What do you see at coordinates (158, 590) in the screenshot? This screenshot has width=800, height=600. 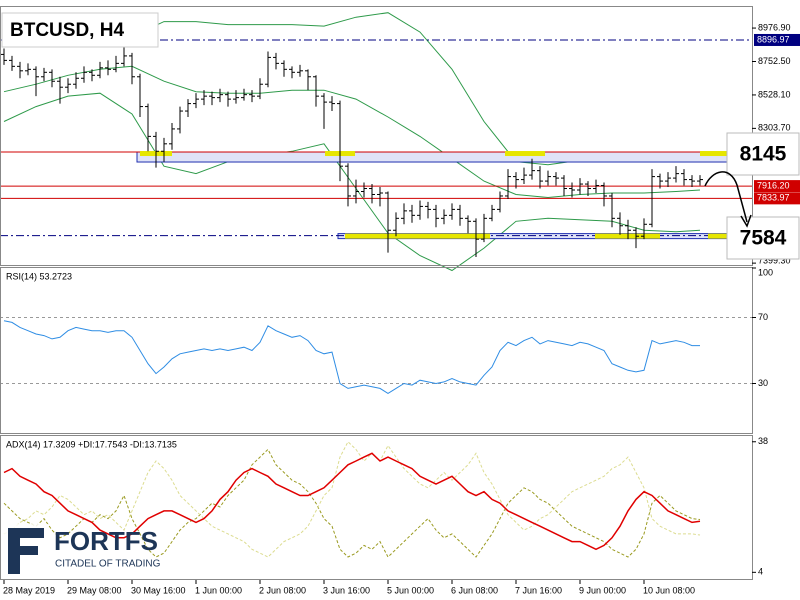 I see `x-tick-label: 30 May 16:00` at bounding box center [158, 590].